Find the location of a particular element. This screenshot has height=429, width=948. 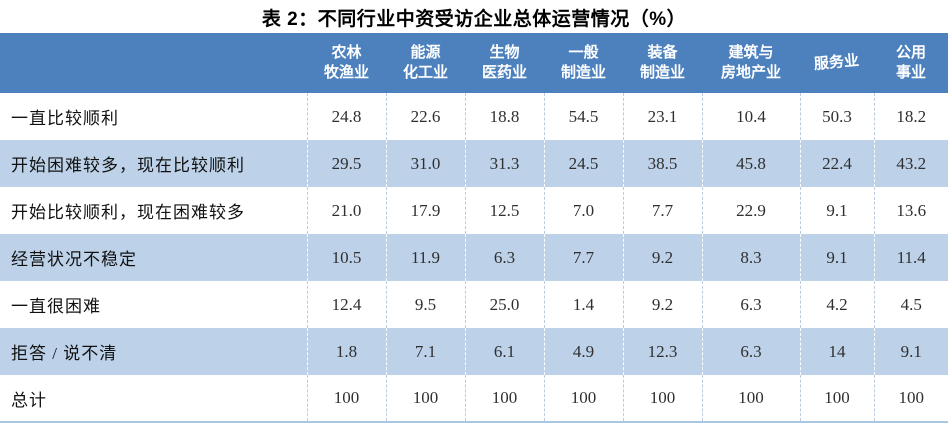

table-header-row: 农林 牧渔业 能源 化工业 生物 医药业 一般 制造业 装备 制造业 建筑与 房地产业 服务业 公用 事业 is located at coordinates (474, 63).